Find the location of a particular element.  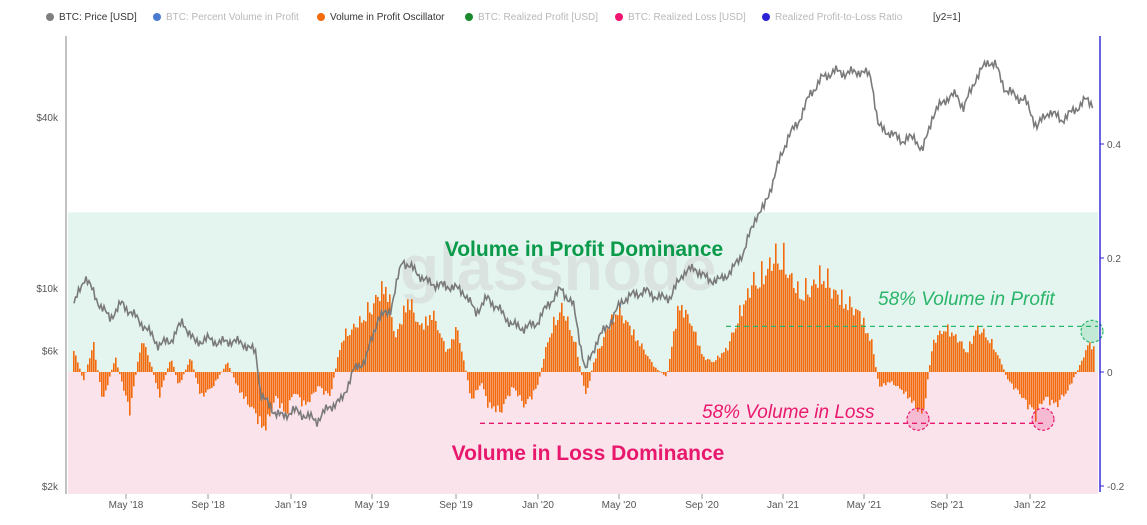

legend-label: Realized Profit-to-Loss Ratio is located at coordinates (839, 17).